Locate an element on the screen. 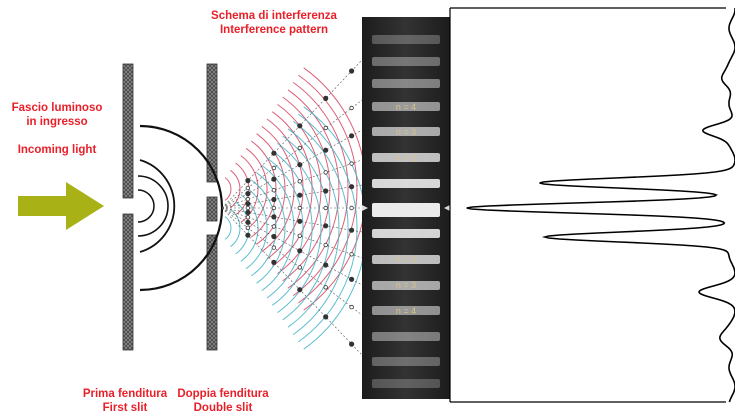 The height and width of the screenshot is (415, 735). incoming-light-label-it: Fascio luminoso in ingresso is located at coordinates (57, 115).